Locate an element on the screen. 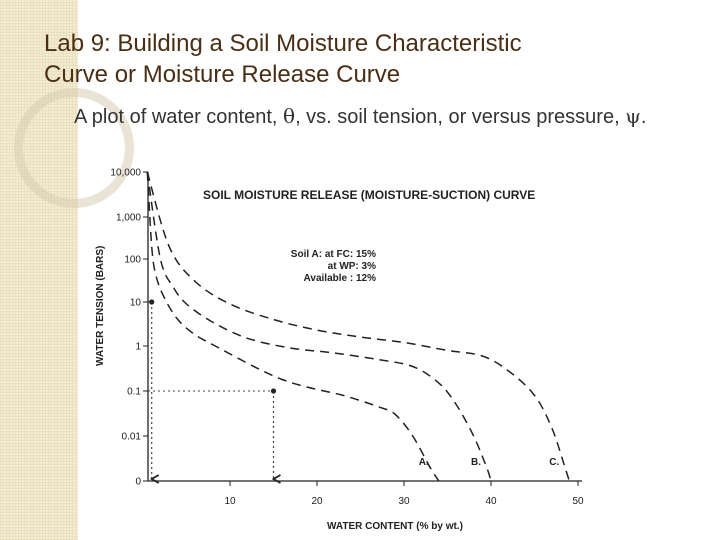 The width and height of the screenshot is (720, 540). markers-group is located at coordinates (214, 391).